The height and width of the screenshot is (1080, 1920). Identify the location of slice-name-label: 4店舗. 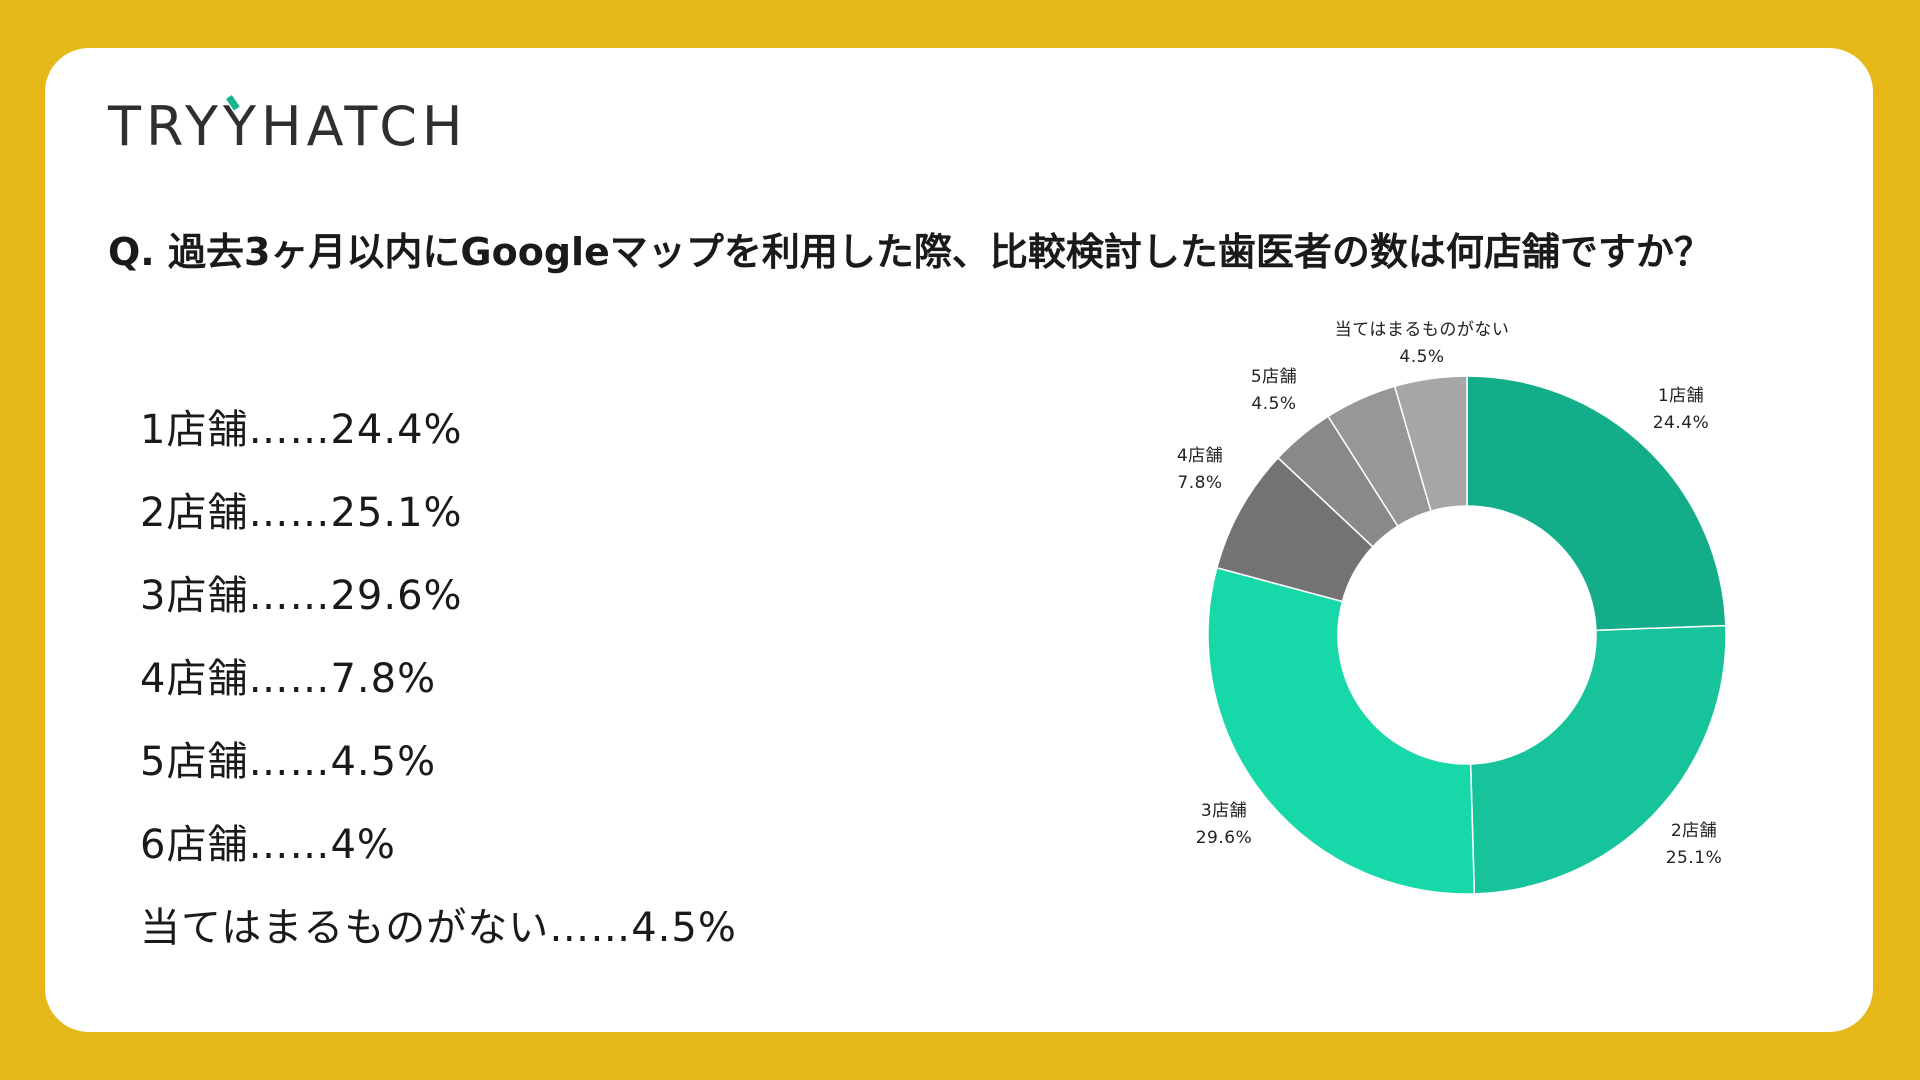
(1200, 456).